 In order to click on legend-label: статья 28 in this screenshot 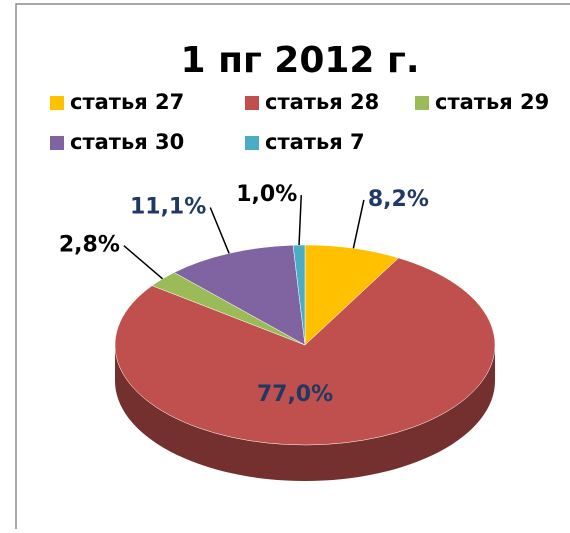, I will do `click(322, 102)`.